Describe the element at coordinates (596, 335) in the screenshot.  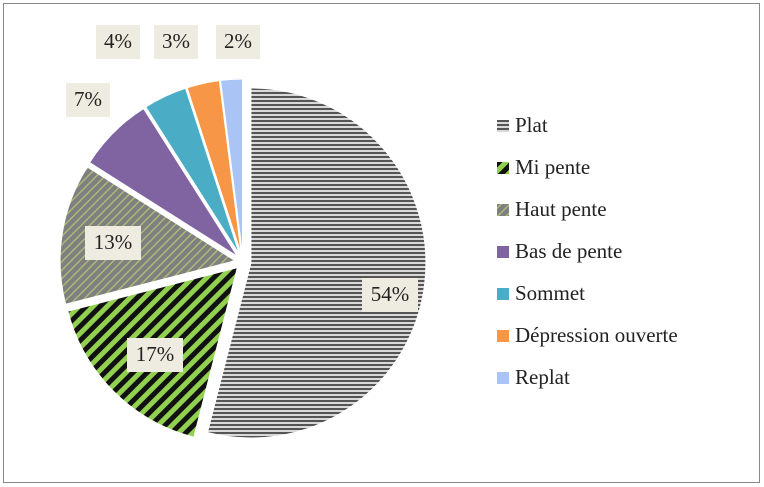
I see `legend-label: Dépression ouverte` at that location.